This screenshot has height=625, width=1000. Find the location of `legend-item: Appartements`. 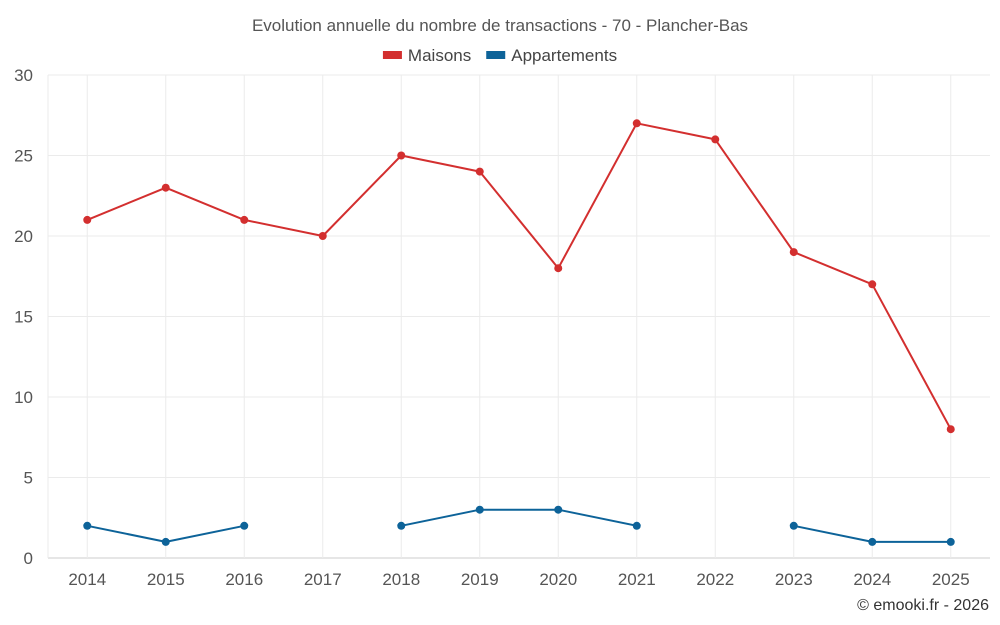

legend-item: Appartements is located at coordinates (551, 55).